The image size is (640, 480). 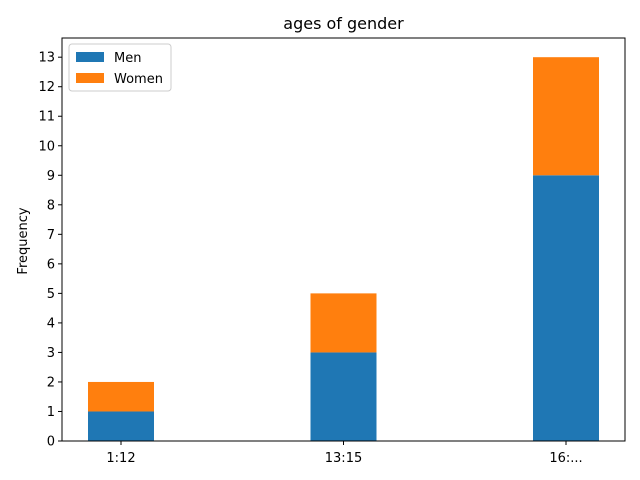 What do you see at coordinates (51, 176) in the screenshot?
I see `y-tick-label: 9` at bounding box center [51, 176].